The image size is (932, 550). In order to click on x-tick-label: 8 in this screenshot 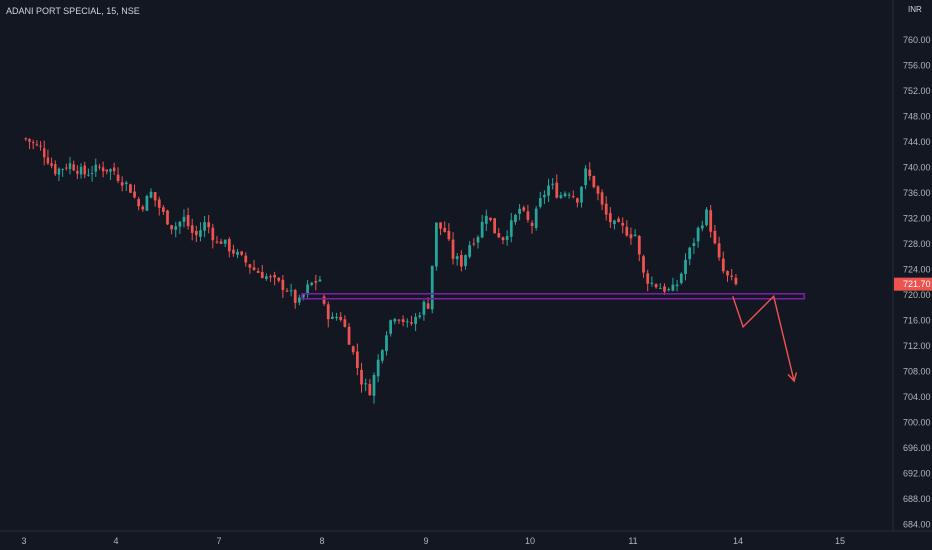, I will do `click(321, 541)`.